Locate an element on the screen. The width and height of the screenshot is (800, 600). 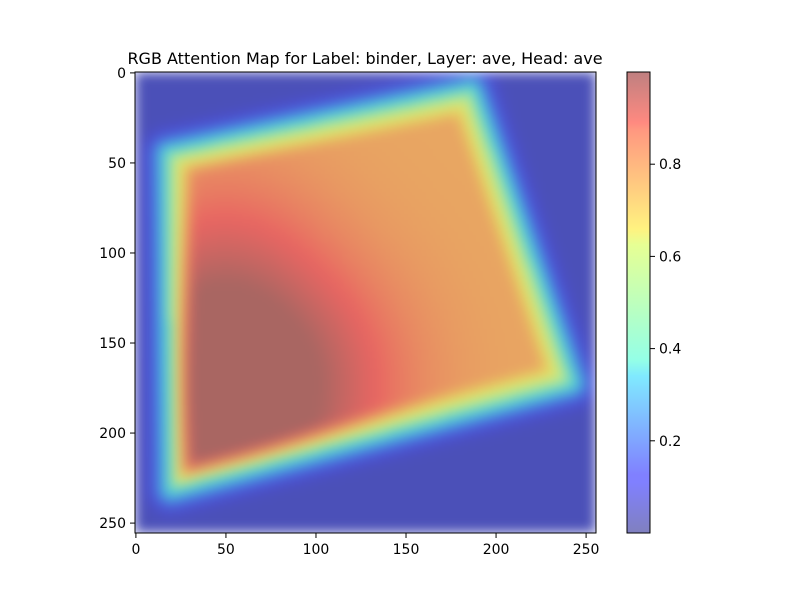
y-tick-label: 200 is located at coordinates (112, 434).